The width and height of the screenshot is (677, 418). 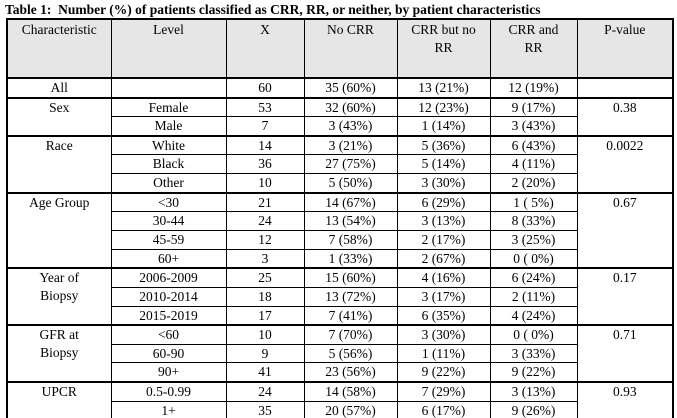 I want to click on col-header-p-value: P-value, so click(x=625, y=48).